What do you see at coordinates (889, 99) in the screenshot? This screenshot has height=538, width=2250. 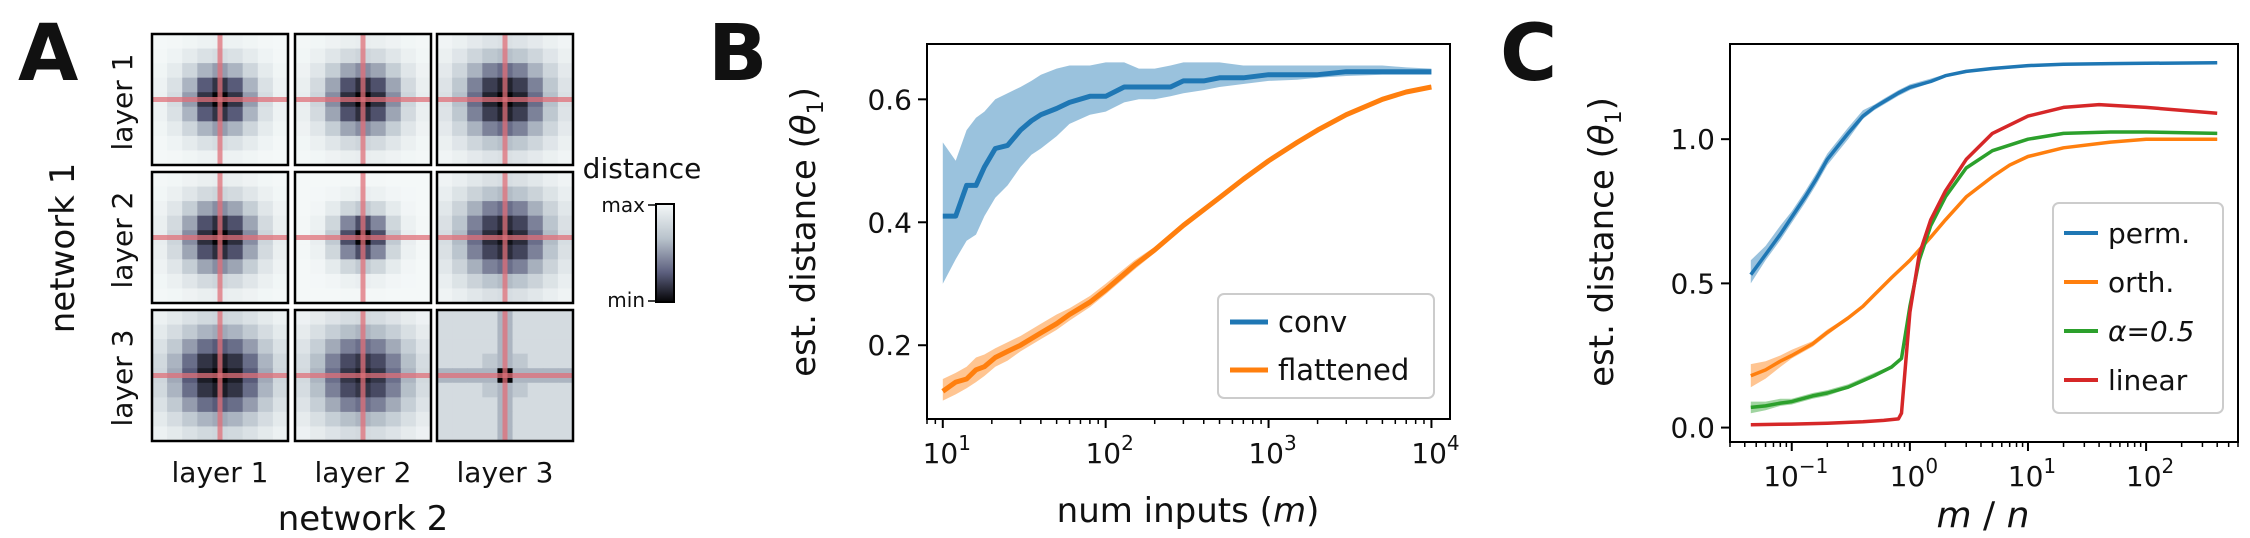 I see `y-tick-label: 0.6` at bounding box center [889, 99].